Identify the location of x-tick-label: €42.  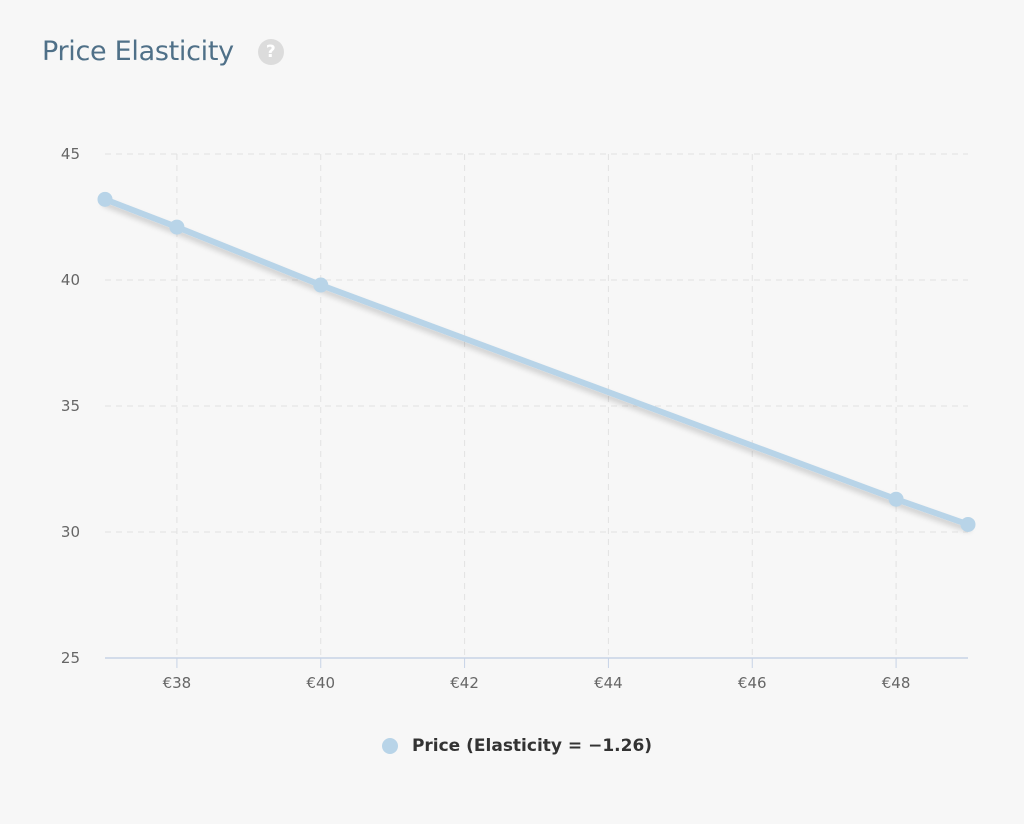
(464, 683).